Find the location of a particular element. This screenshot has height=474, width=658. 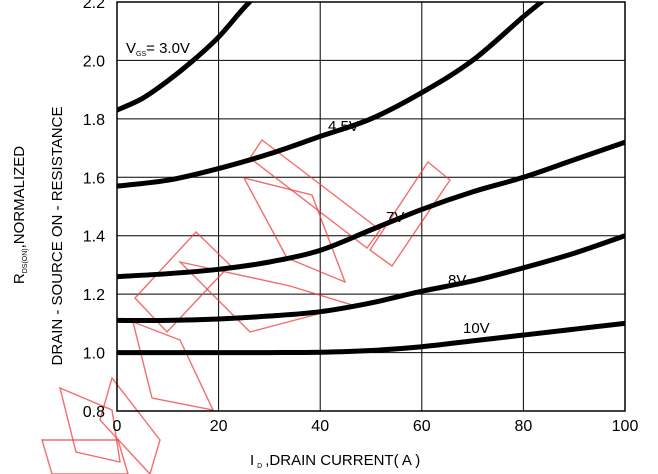

x-tick-label: 0 is located at coordinates (117, 426).